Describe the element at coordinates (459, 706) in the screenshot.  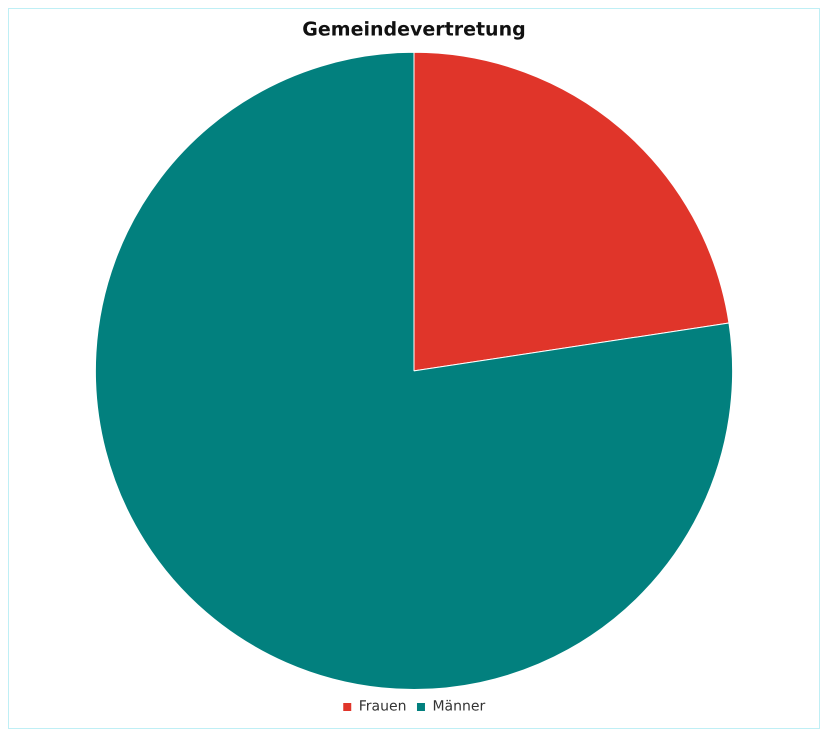
I see `legend-label: Männer` at that location.